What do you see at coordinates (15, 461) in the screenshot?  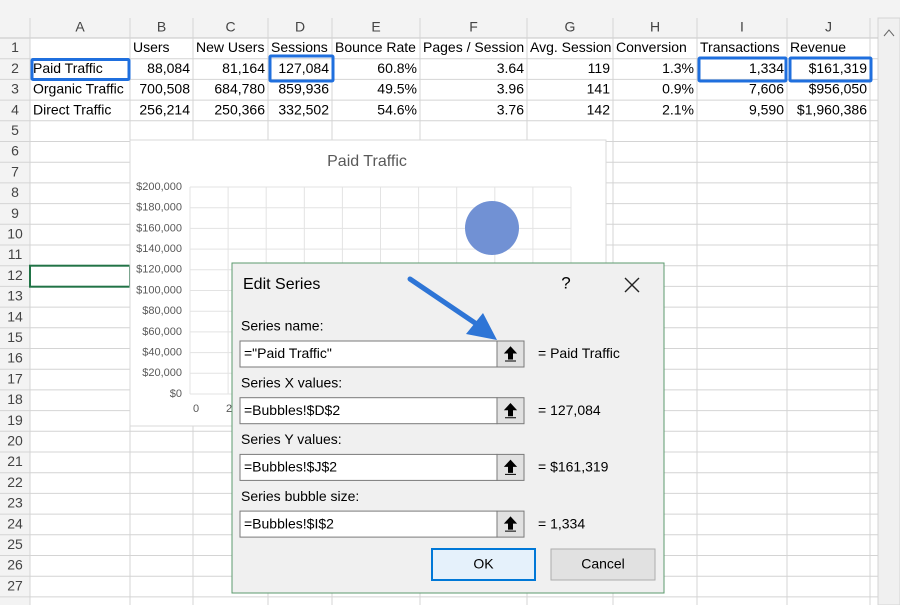 I see `row-header: 21` at bounding box center [15, 461].